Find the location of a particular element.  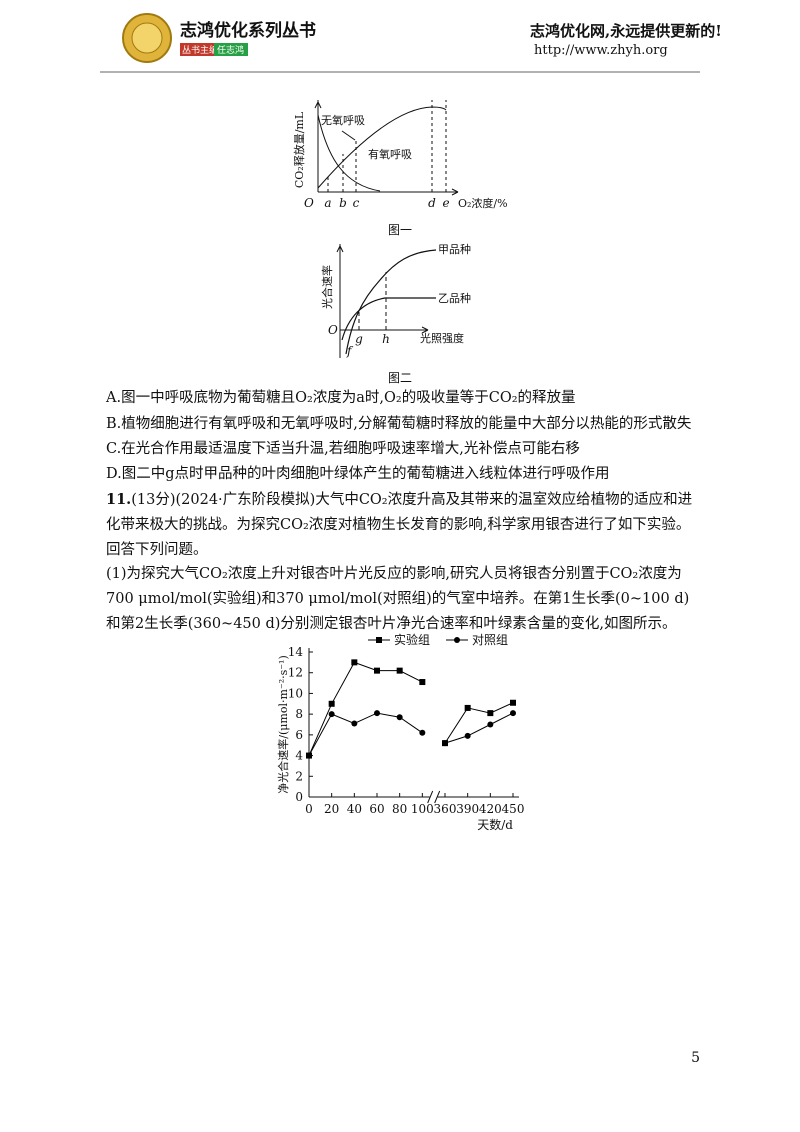

x-tick-label: 390 is located at coordinates (467, 809).